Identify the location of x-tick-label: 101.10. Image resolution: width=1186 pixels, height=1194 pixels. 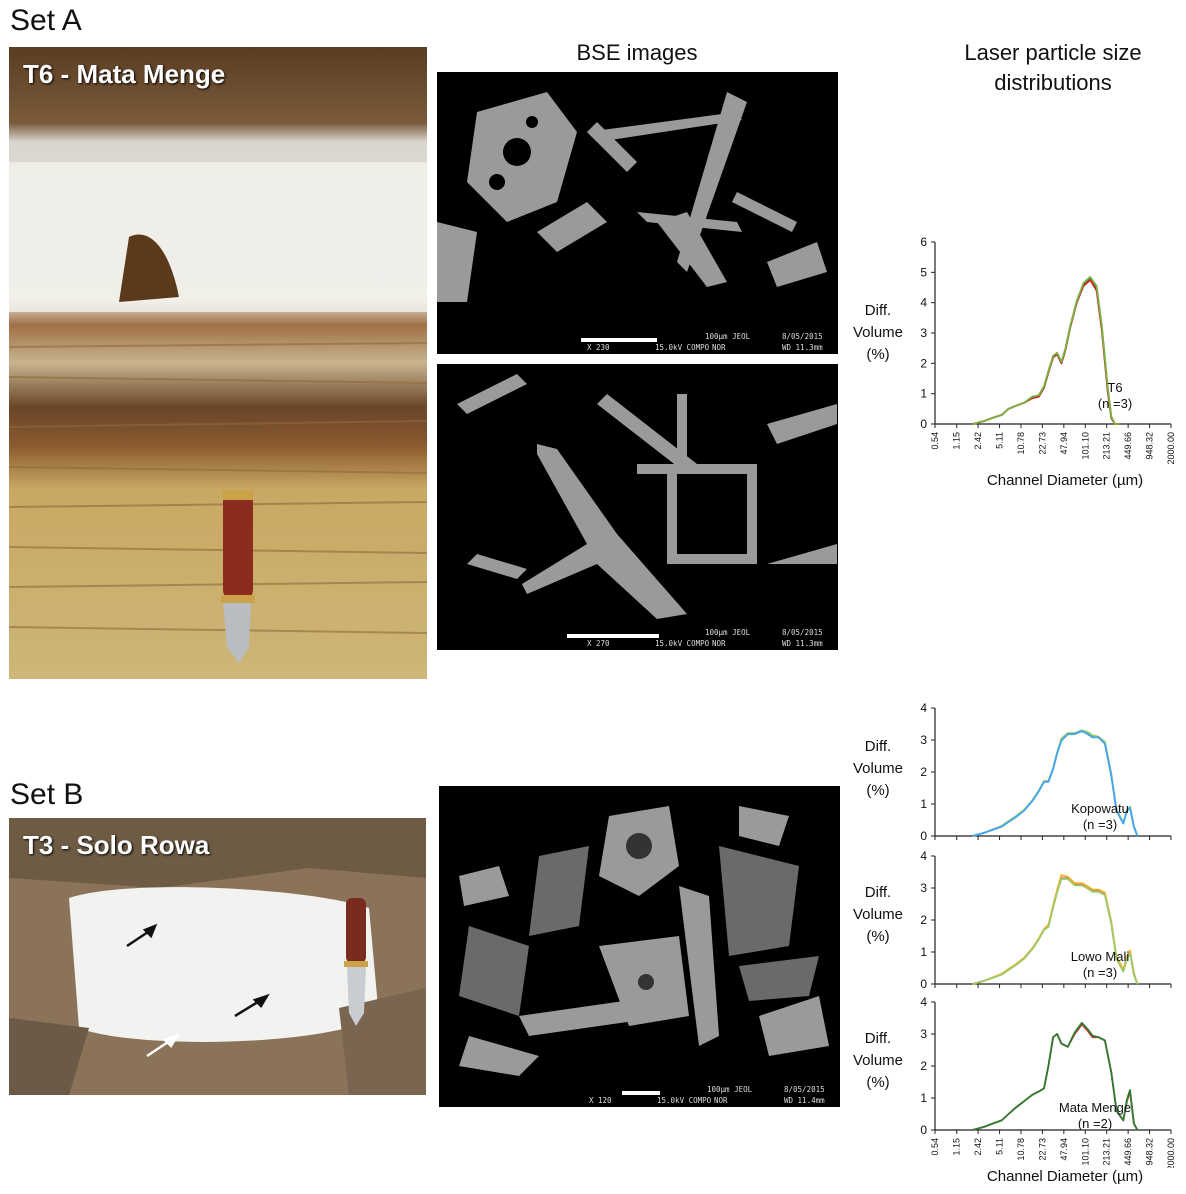
(1085, 446).